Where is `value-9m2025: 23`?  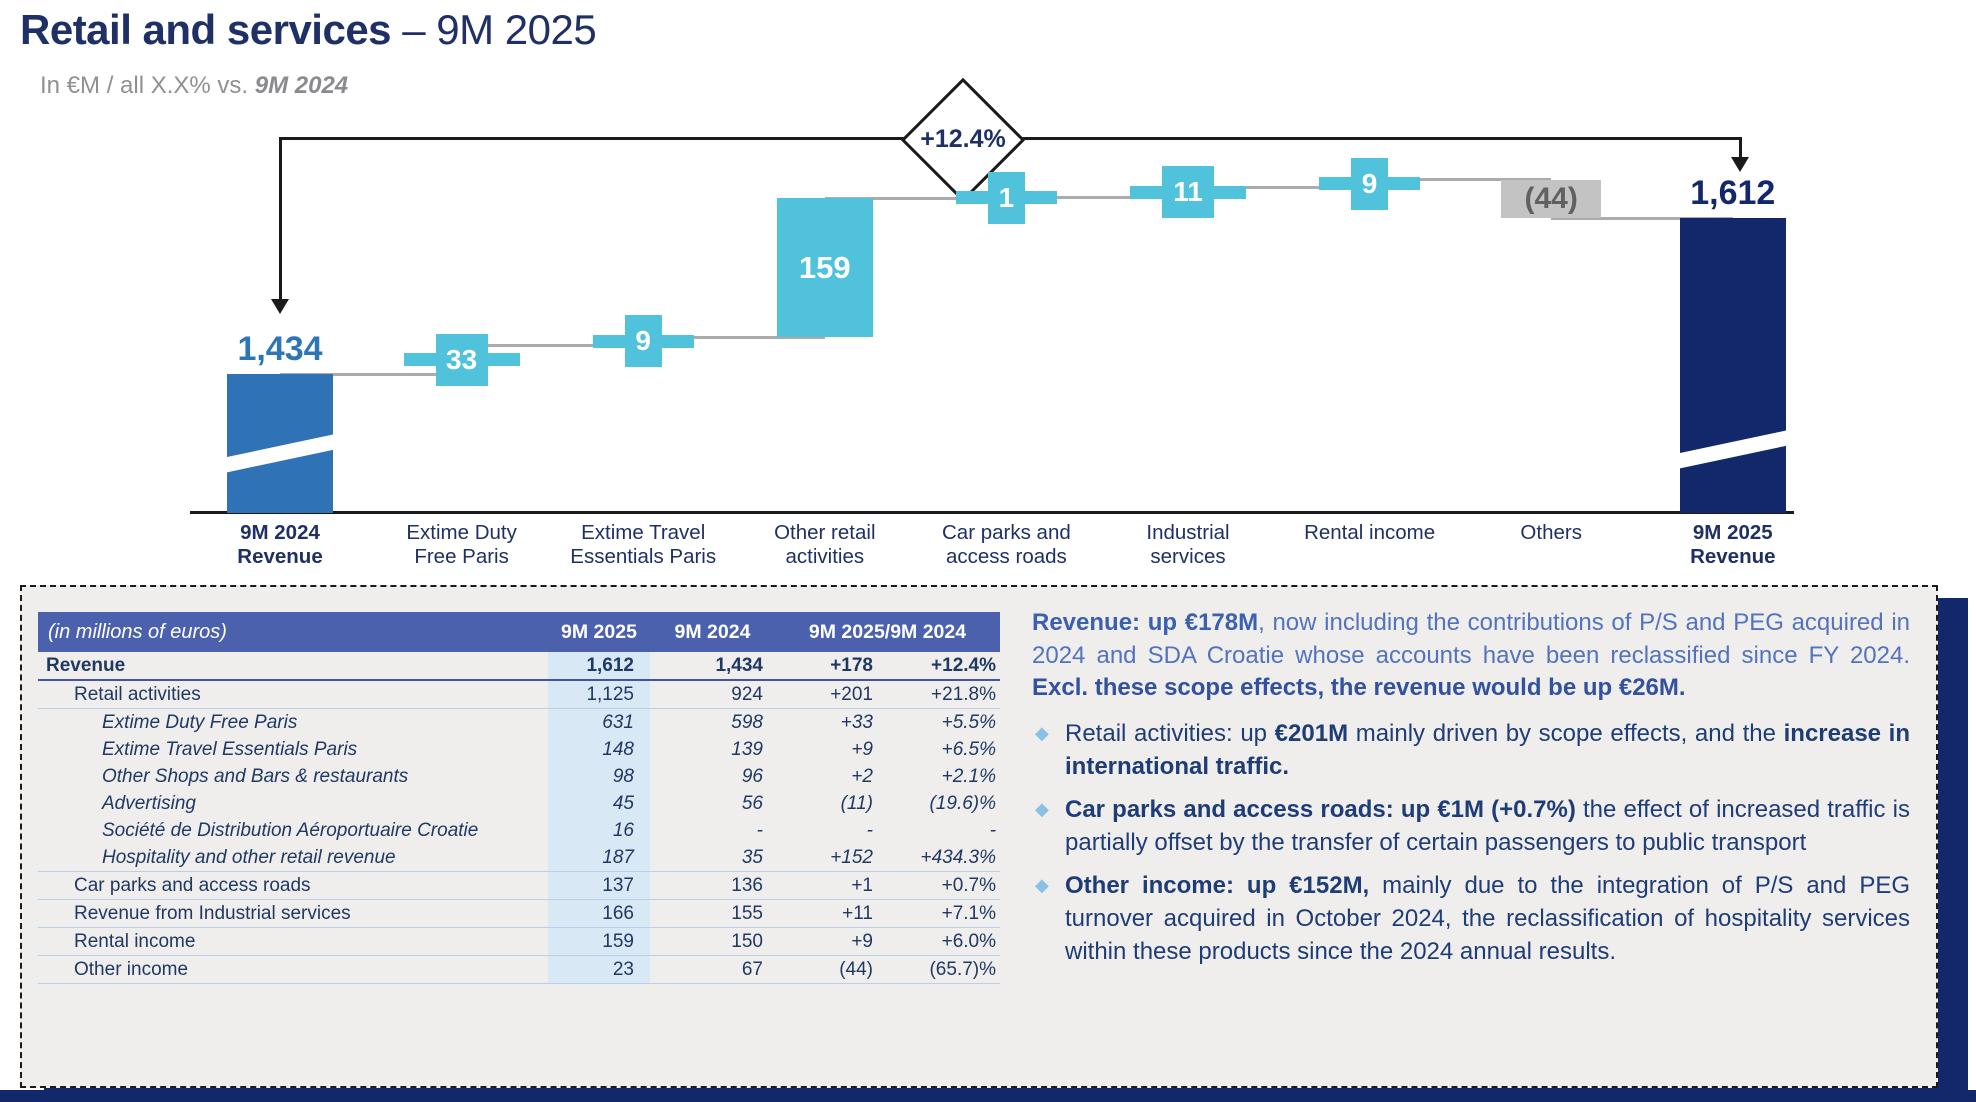 value-9m2025: 23 is located at coordinates (599, 969).